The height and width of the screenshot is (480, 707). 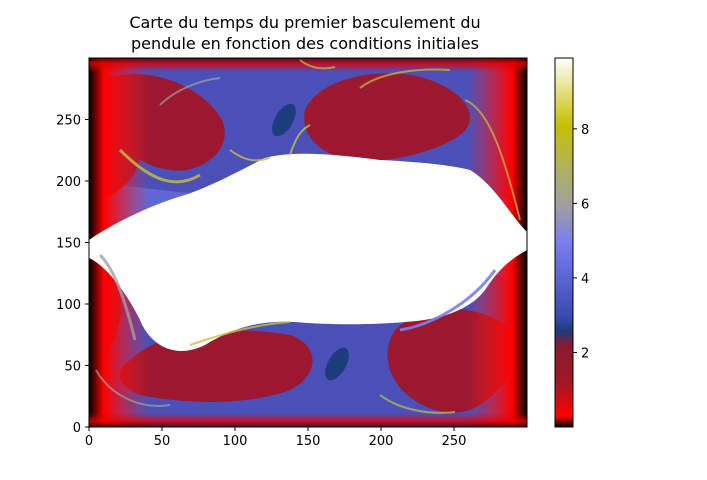 What do you see at coordinates (454, 441) in the screenshot?
I see `x-tick-label: 250` at bounding box center [454, 441].